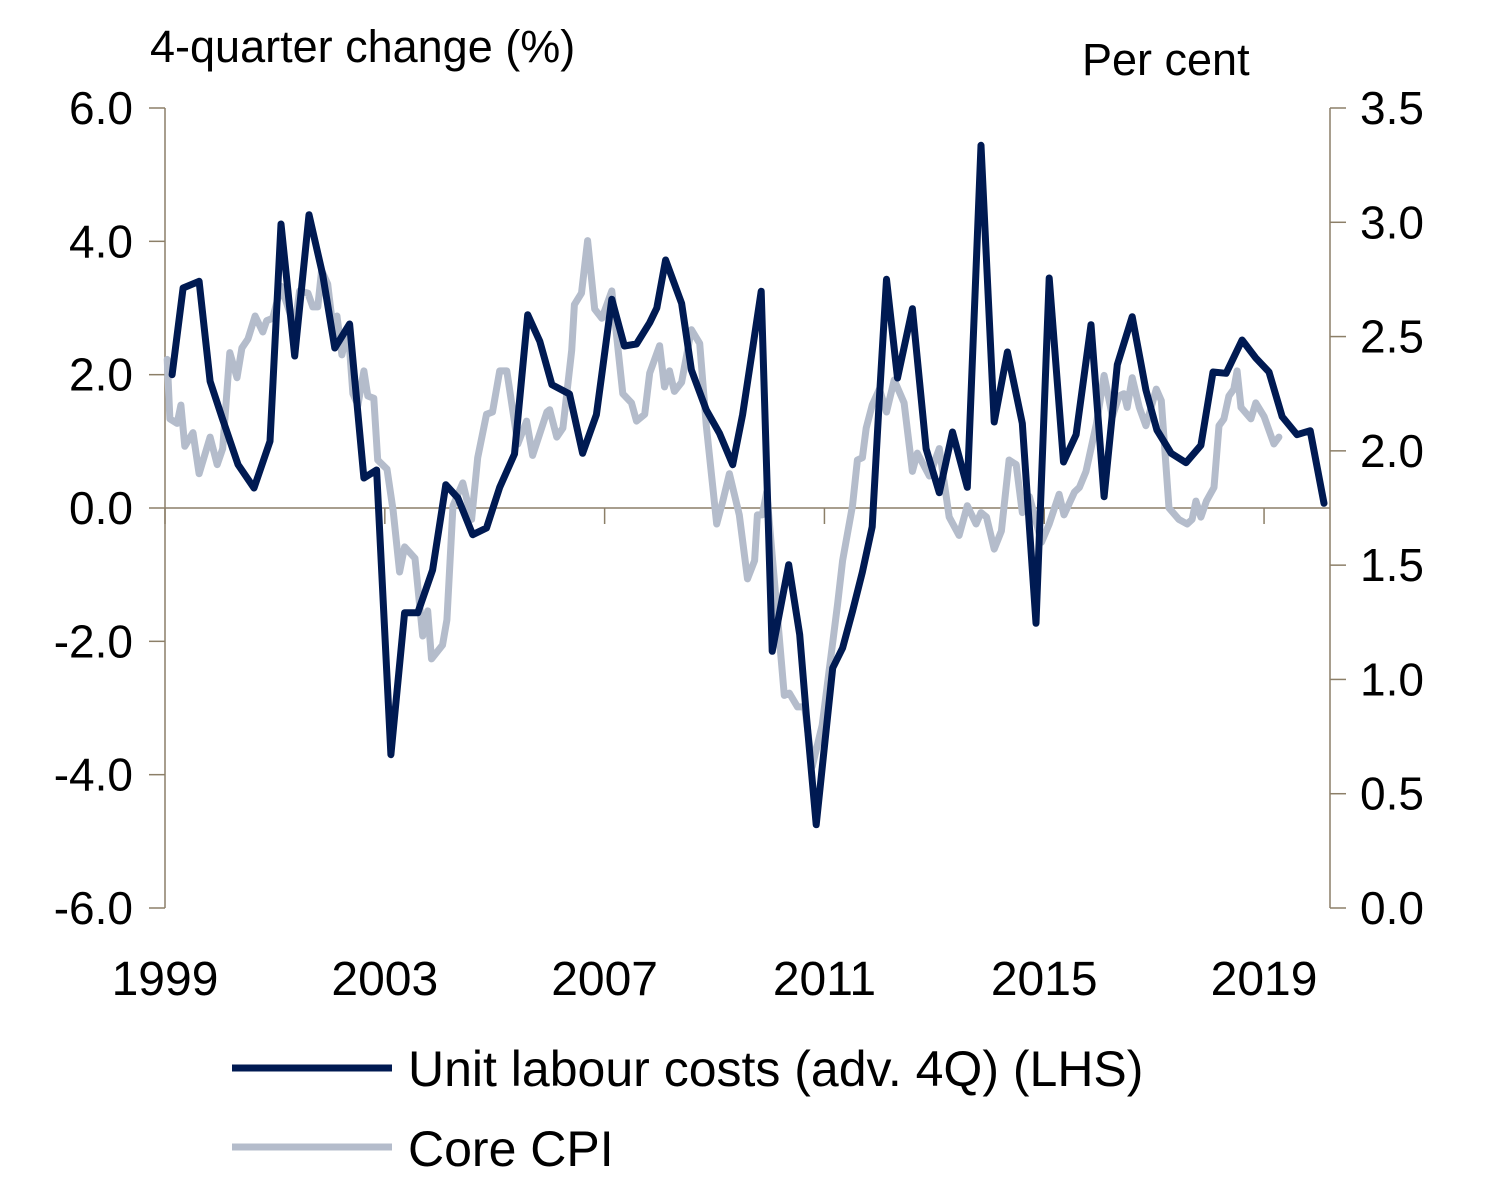  Describe the element at coordinates (101, 241) in the screenshot. I see `left-tick-label: 4.0` at that location.